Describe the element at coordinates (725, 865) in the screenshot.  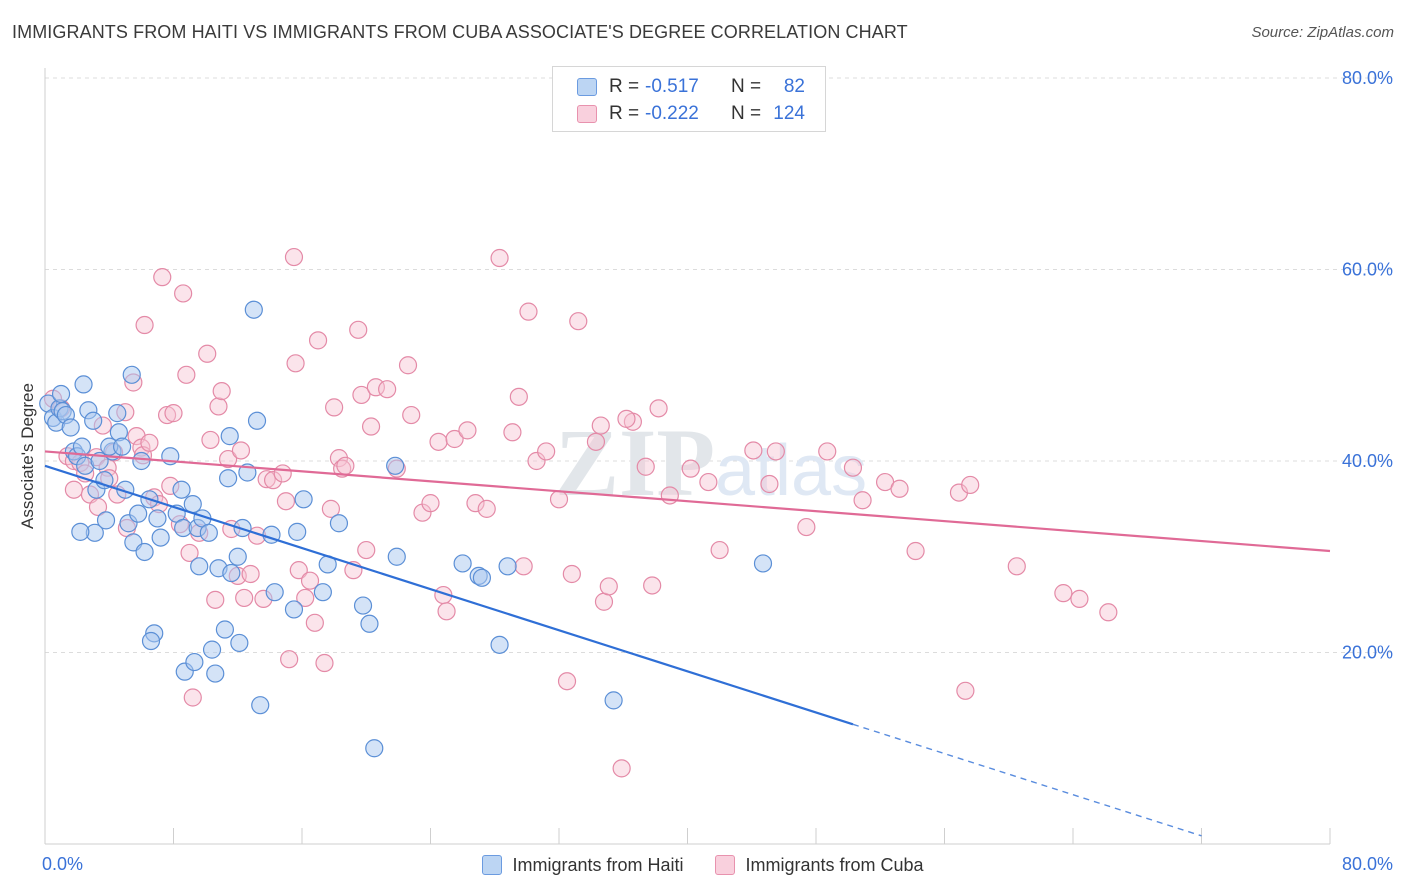
I see `cuba-swatch` at that location.